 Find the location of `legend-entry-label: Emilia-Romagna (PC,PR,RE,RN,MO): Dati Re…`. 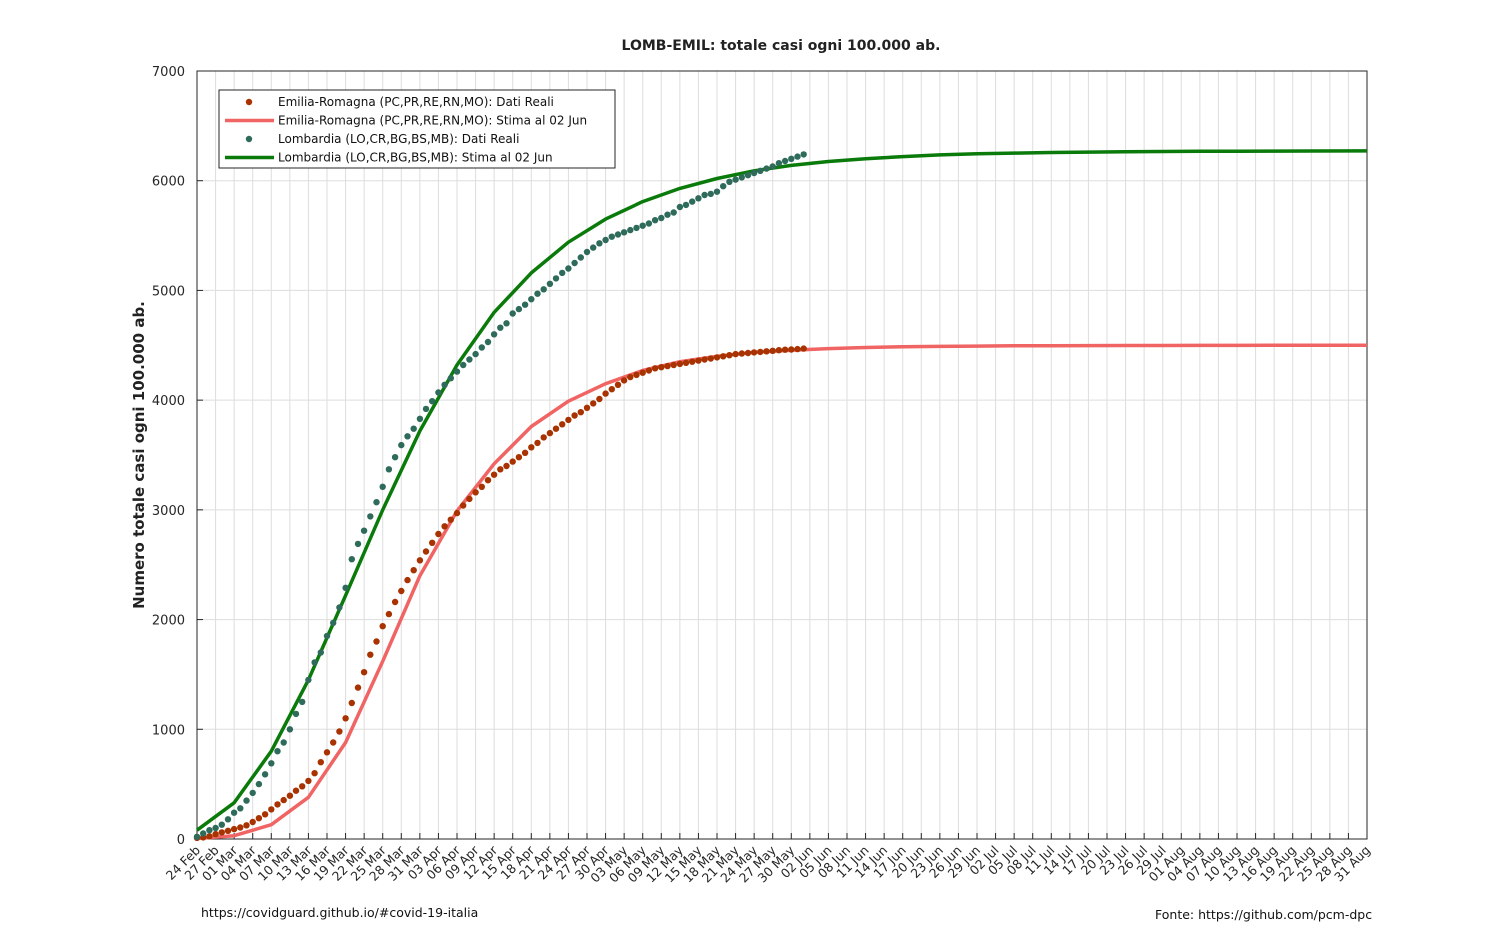

legend-entry-label: Emilia-Romagna (PC,PR,RE,RN,MO): Dati Re… is located at coordinates (416, 102).